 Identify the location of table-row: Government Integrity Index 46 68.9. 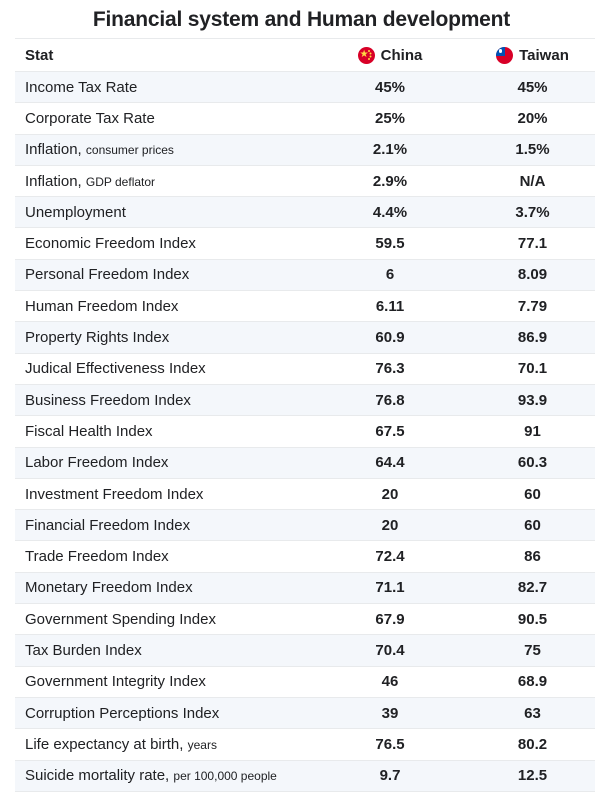
(305, 682).